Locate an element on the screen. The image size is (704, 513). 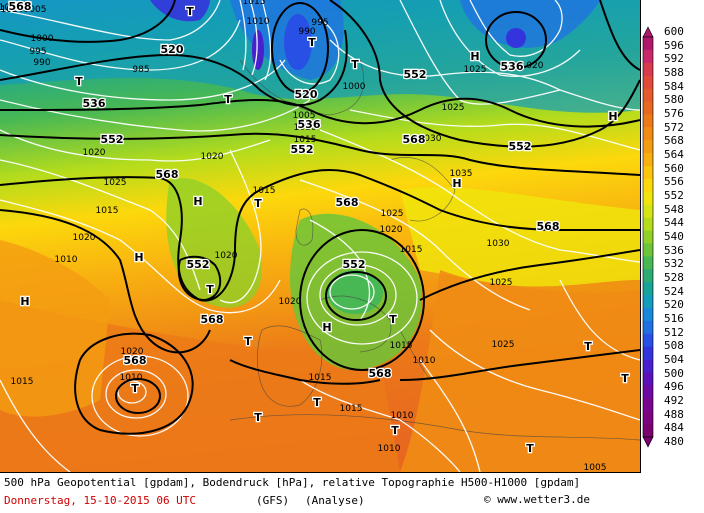
coast-iberia is located at coordinates (290, 366).